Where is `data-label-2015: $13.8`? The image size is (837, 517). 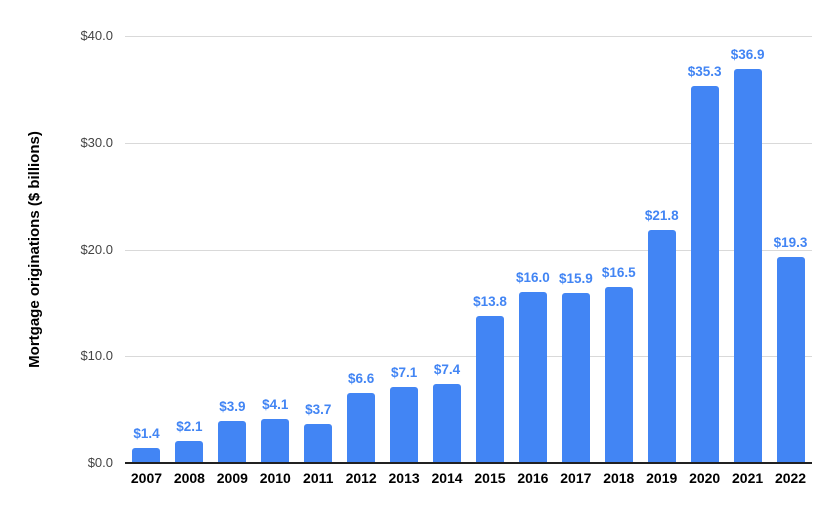
data-label-2015: $13.8 is located at coordinates (490, 301).